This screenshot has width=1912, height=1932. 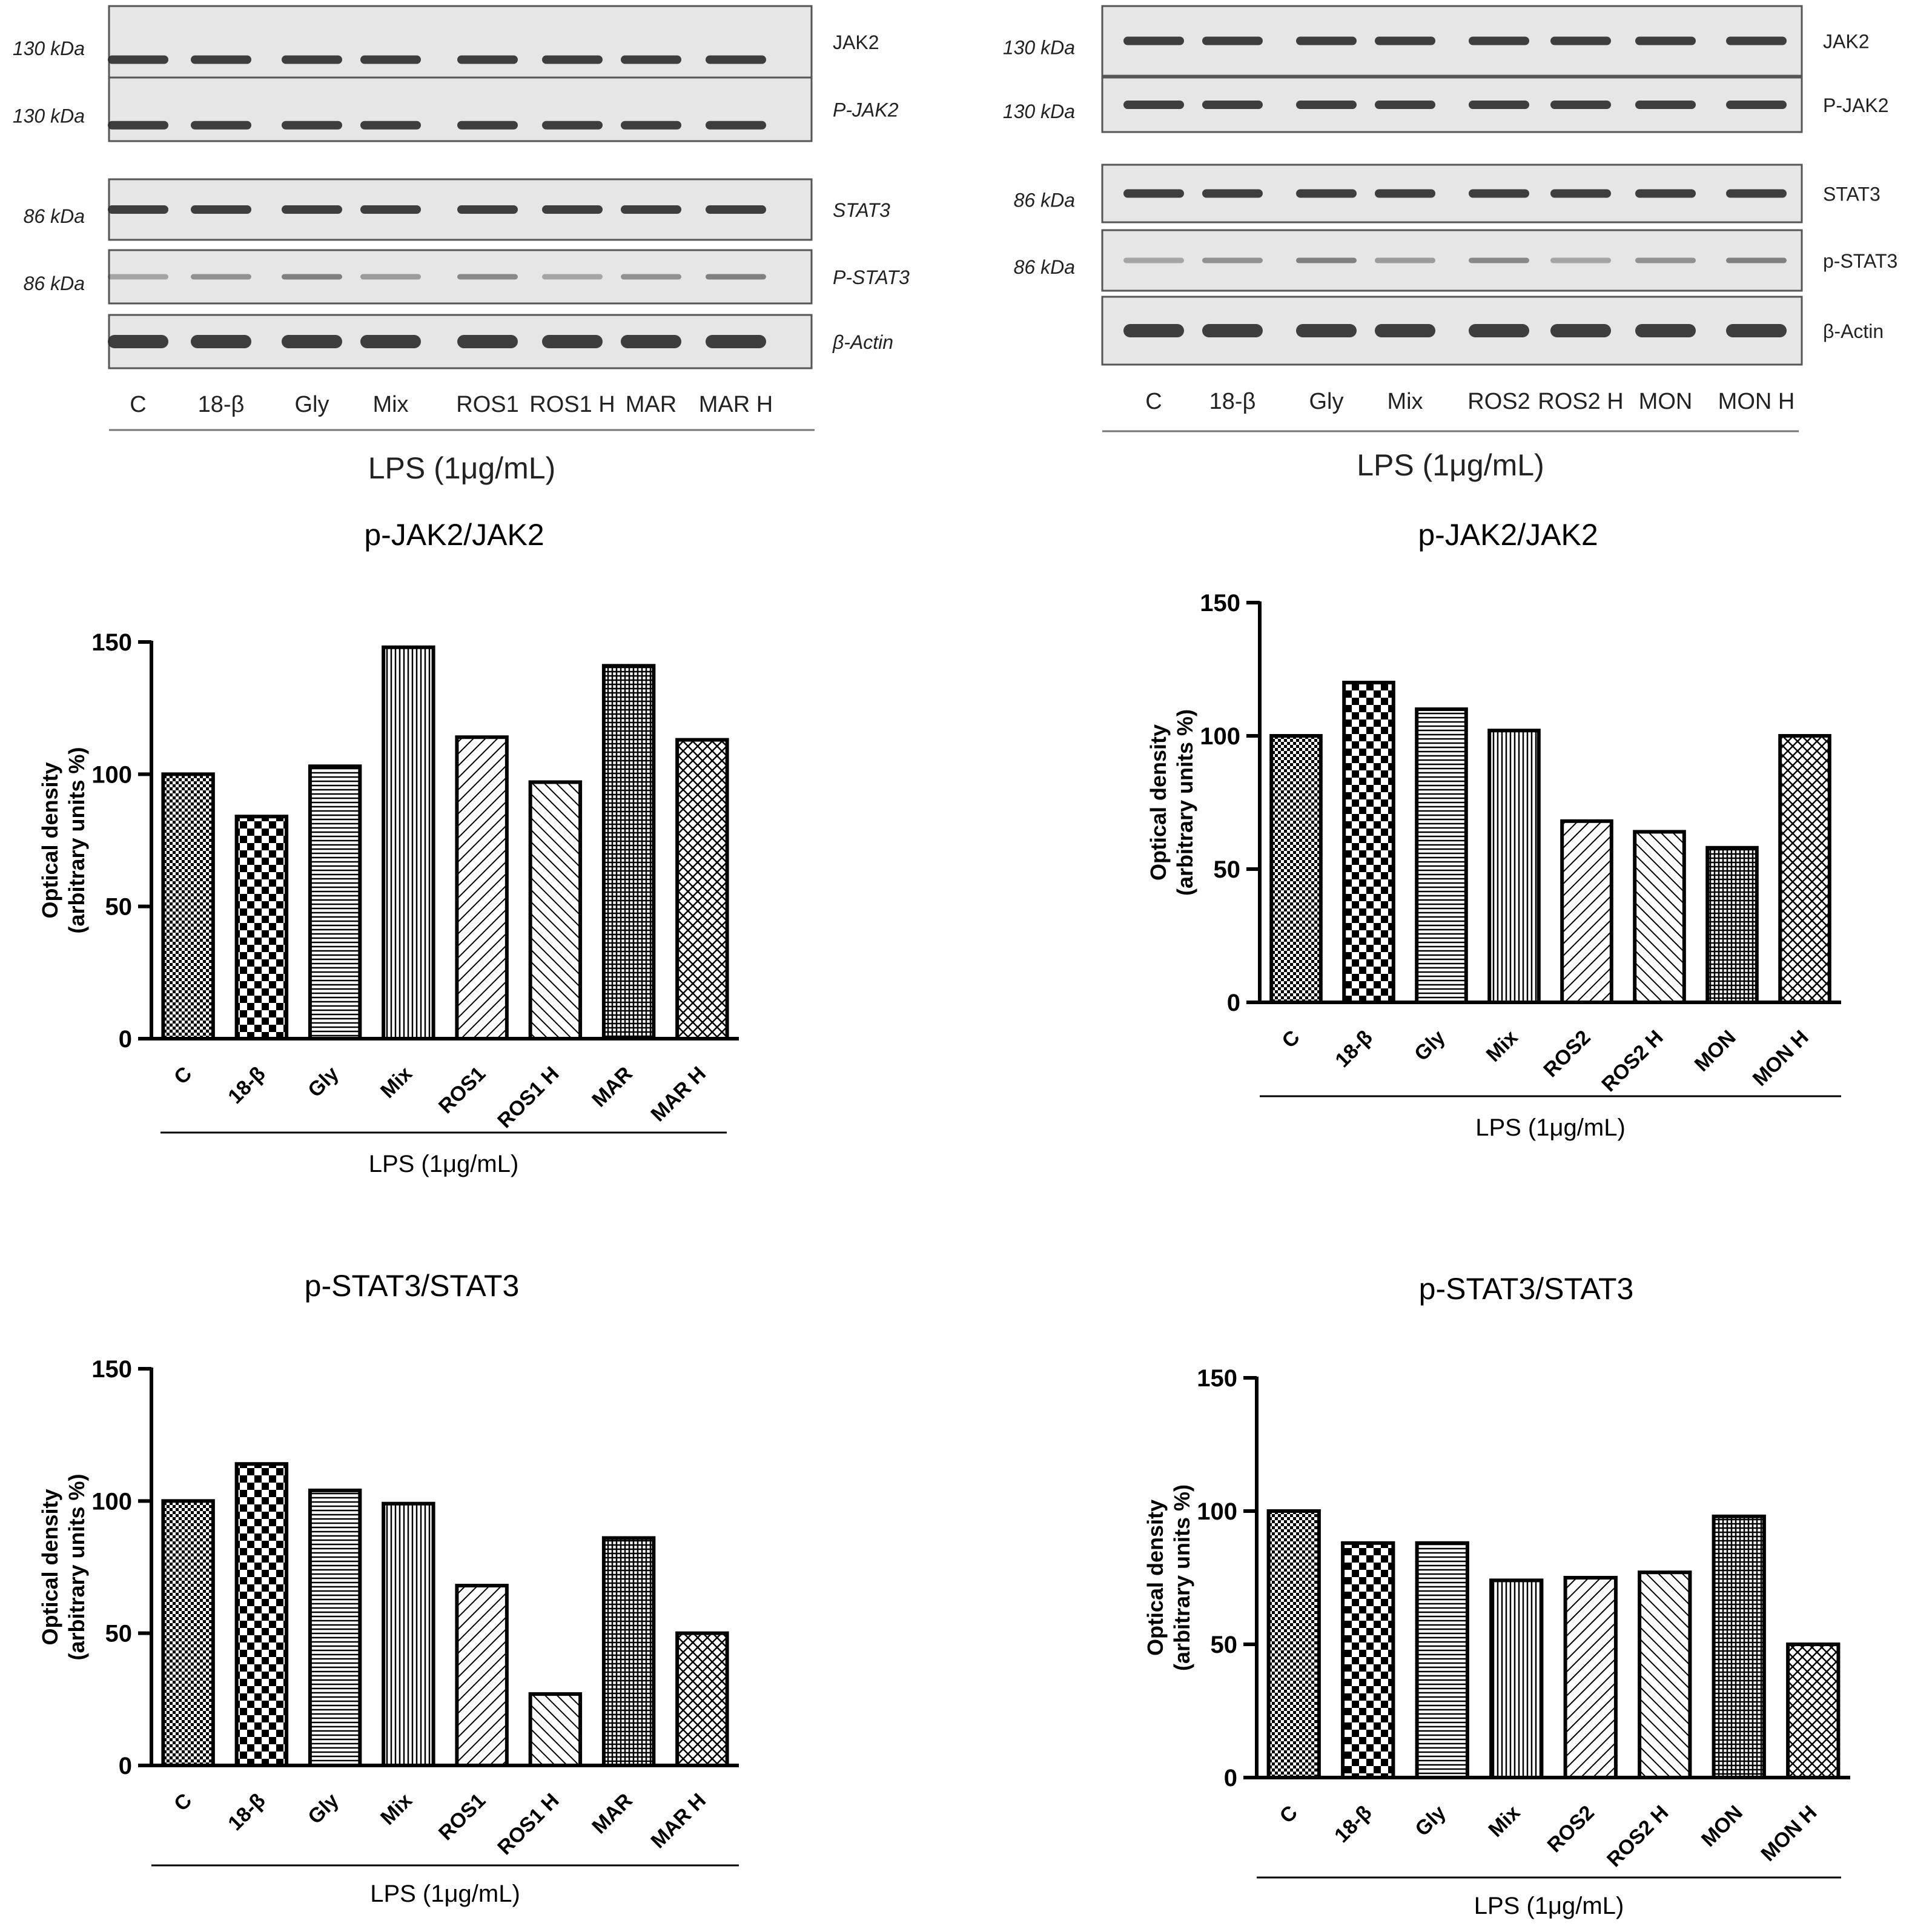 I want to click on blot-lane-label: ROS1, so click(x=487, y=405).